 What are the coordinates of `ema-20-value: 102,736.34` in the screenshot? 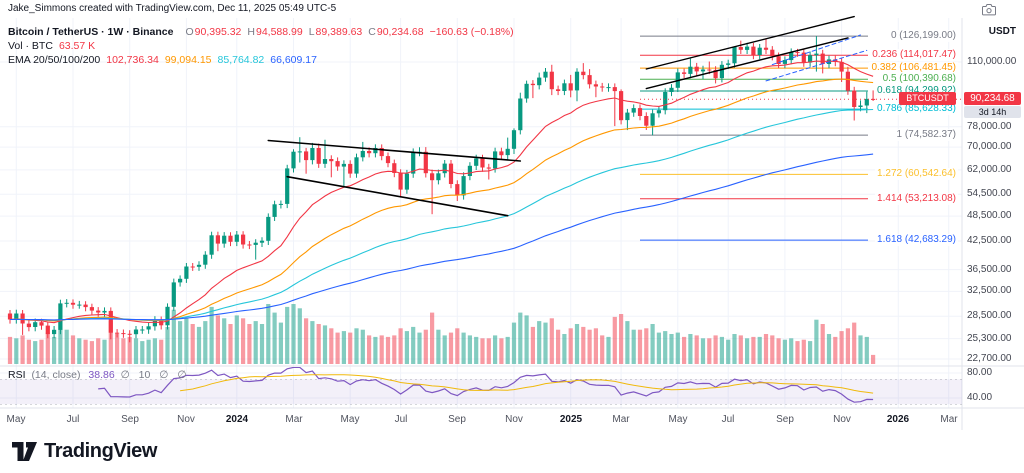 It's located at (132, 60).